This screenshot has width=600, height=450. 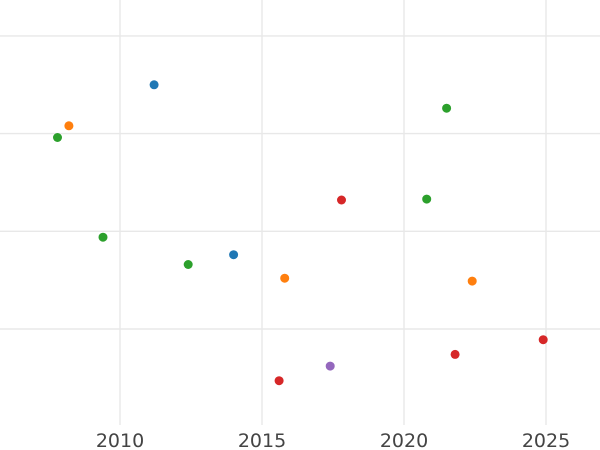 I want to click on x-tick-label: 2020, so click(x=404, y=440).